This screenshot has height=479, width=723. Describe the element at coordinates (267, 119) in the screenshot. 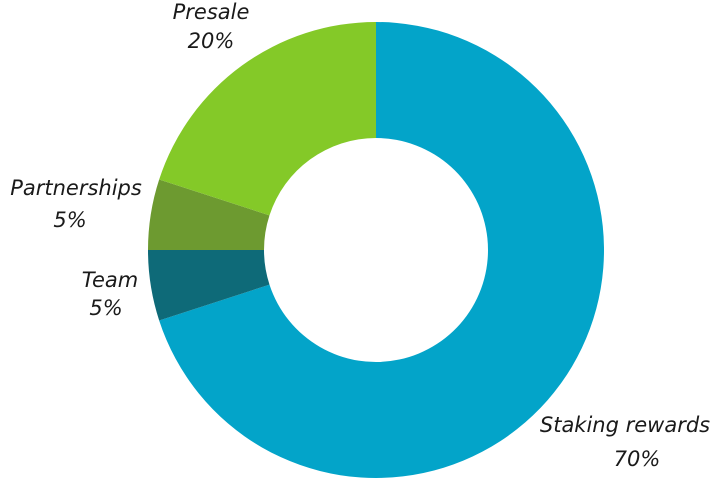

I see `slice-presale` at that location.